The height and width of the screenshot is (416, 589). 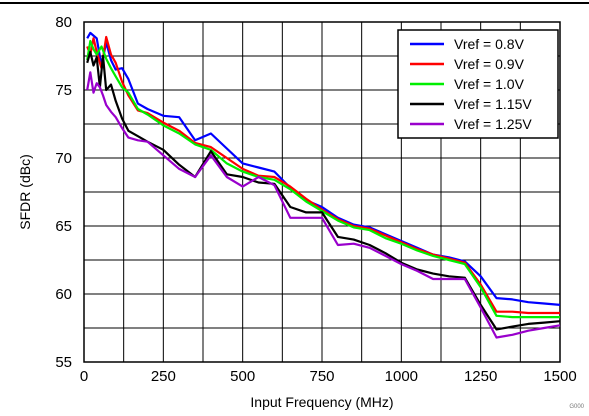 I want to click on legend-entry-label: Vref = 1.0V, so click(x=489, y=84).